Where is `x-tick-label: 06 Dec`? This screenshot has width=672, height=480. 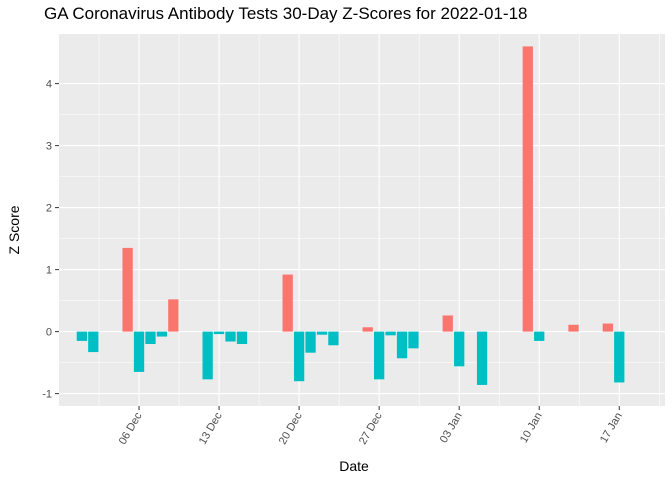
x-tick-label: 06 Dec is located at coordinates (131, 428).